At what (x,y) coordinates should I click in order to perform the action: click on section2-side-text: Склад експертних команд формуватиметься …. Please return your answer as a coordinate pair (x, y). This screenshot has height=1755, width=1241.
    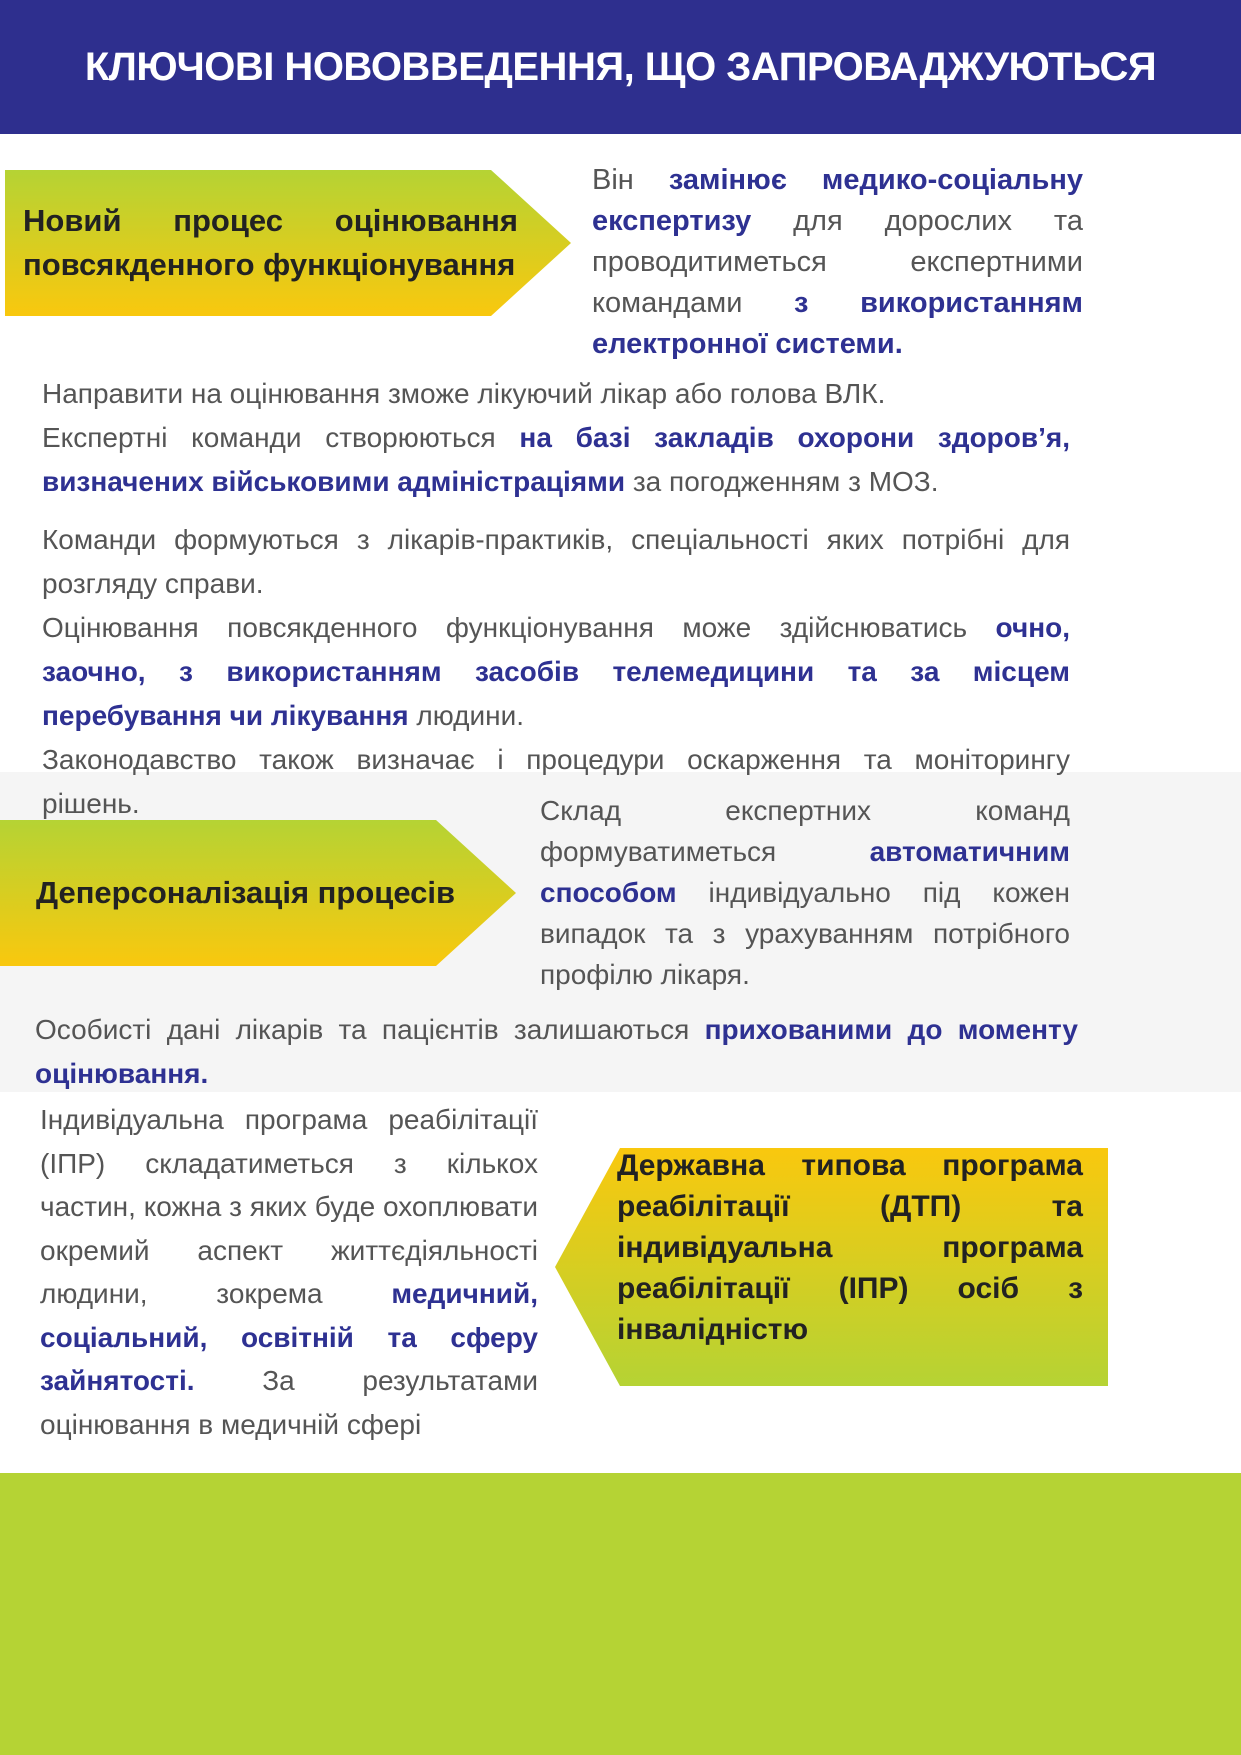
    Looking at the image, I should click on (805, 892).